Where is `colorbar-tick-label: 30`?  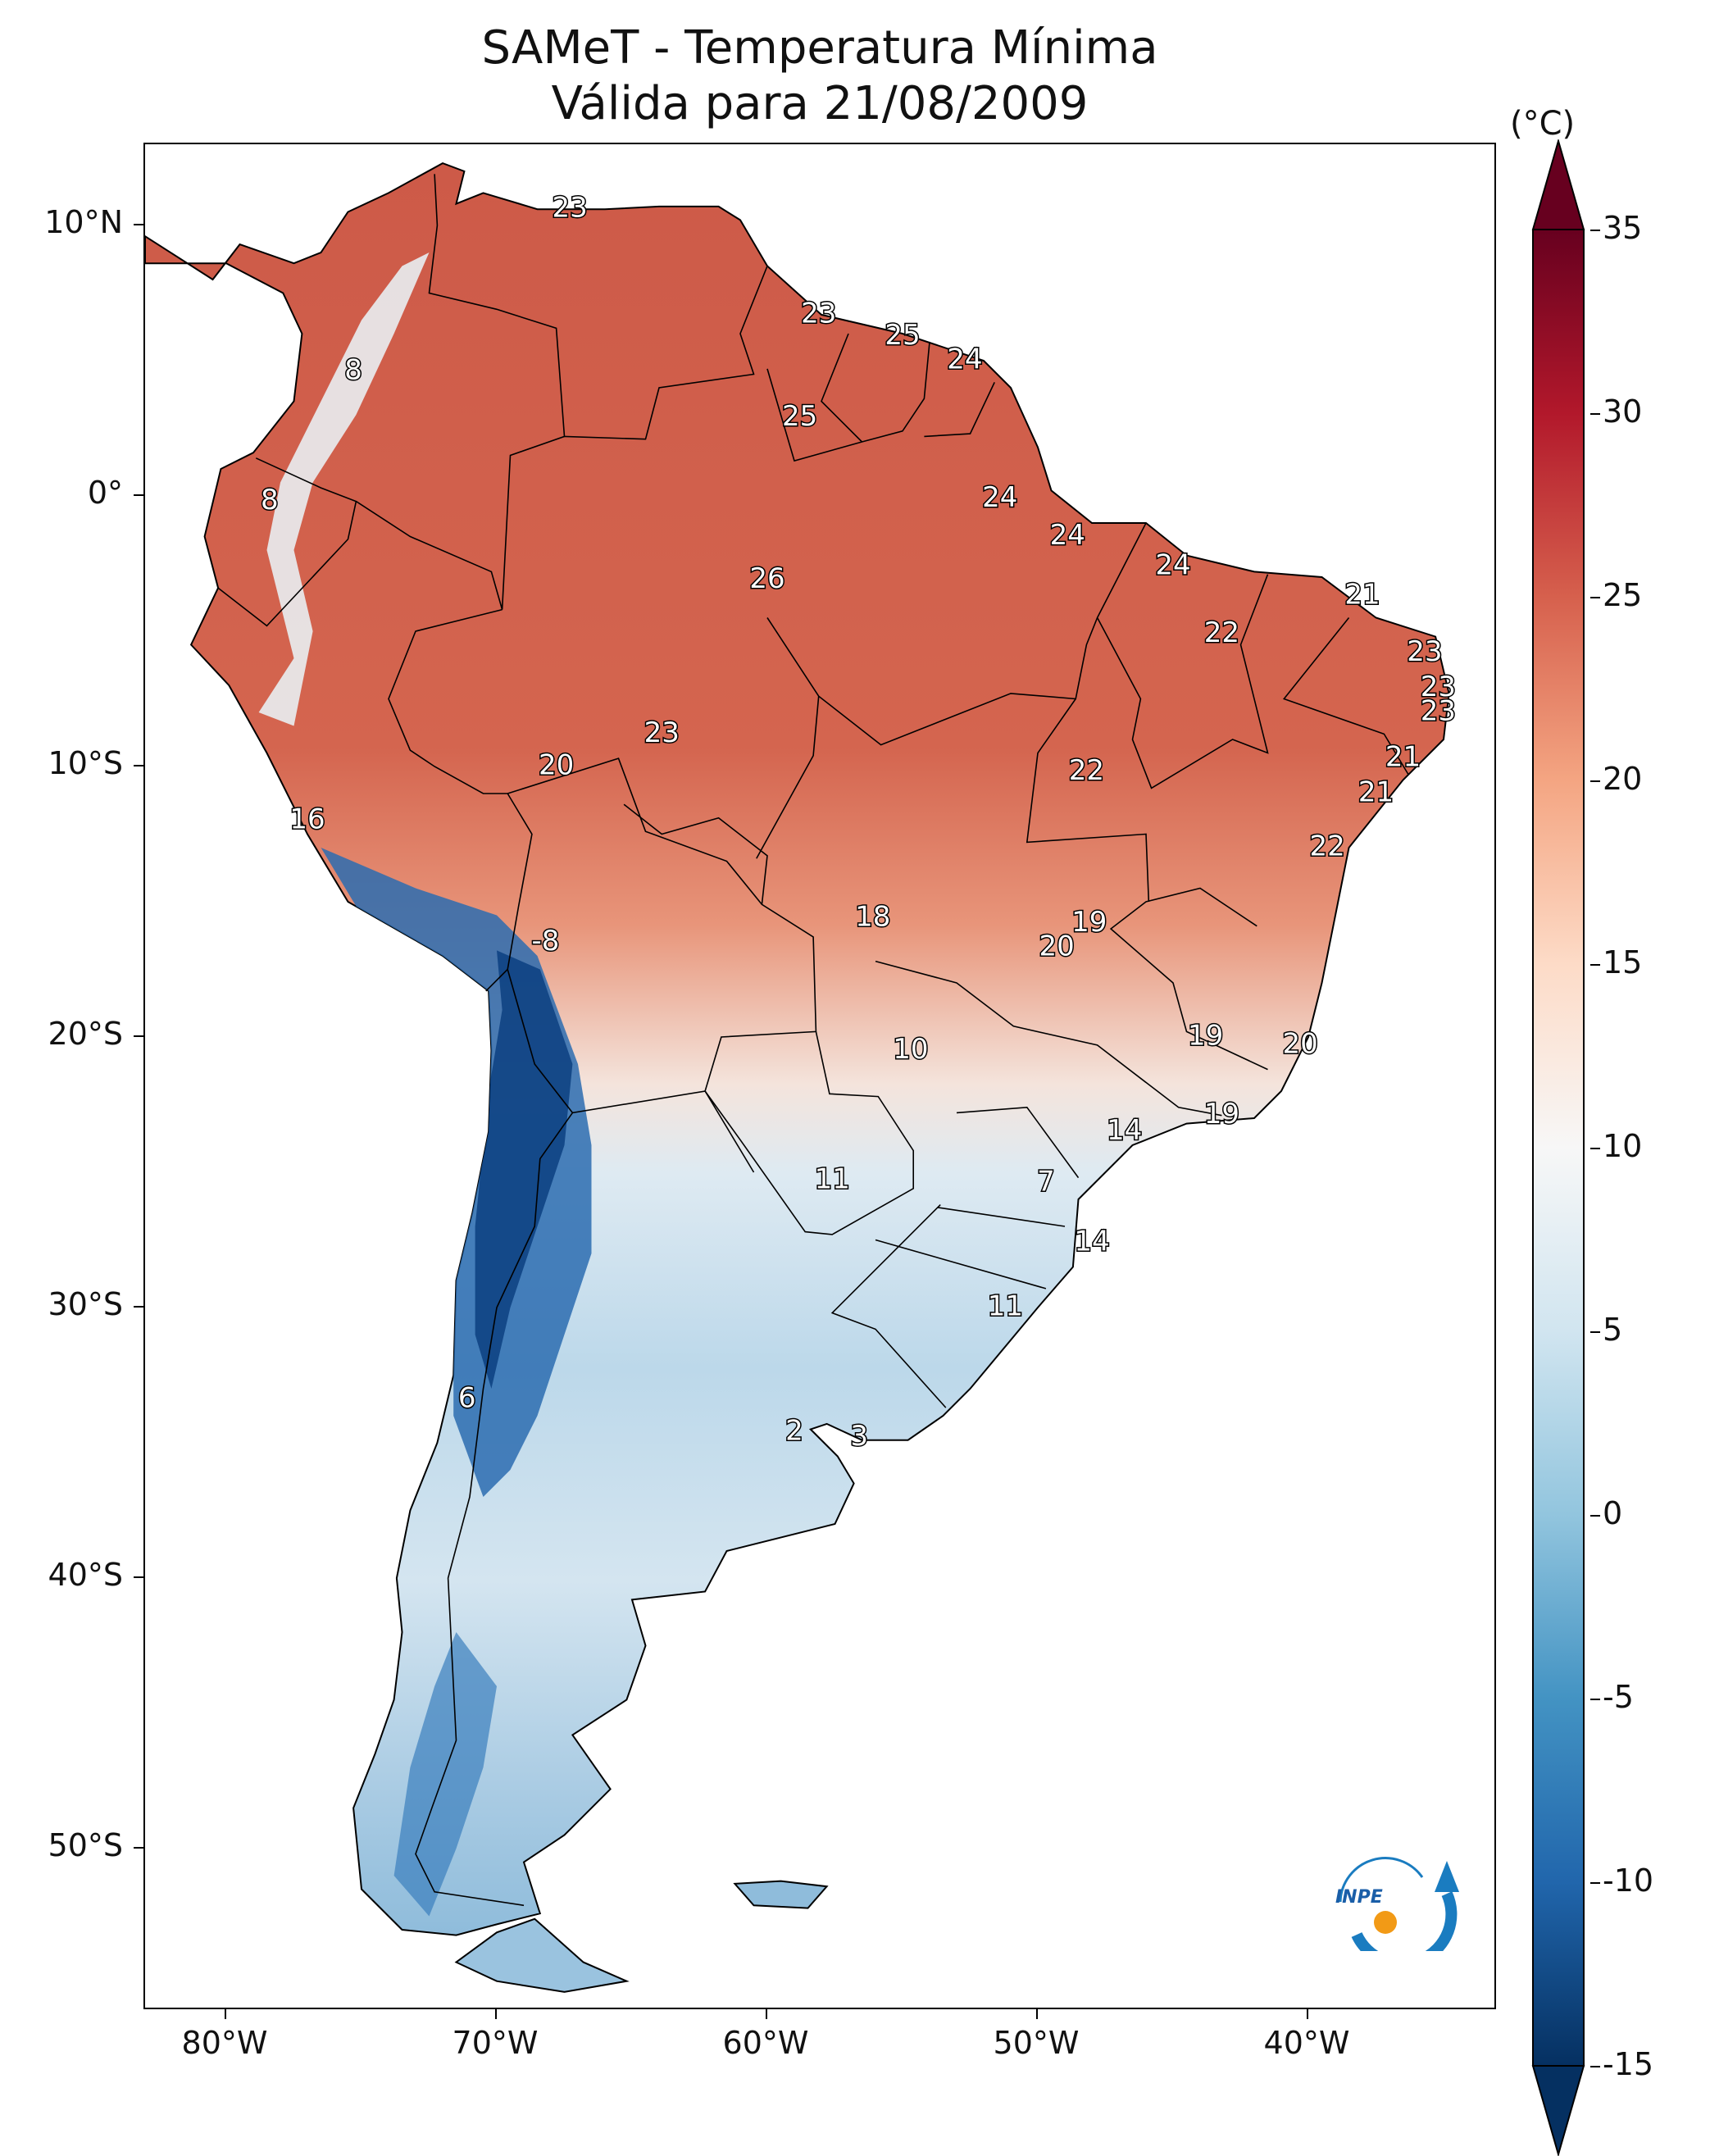 colorbar-tick-label: 30 is located at coordinates (1623, 411).